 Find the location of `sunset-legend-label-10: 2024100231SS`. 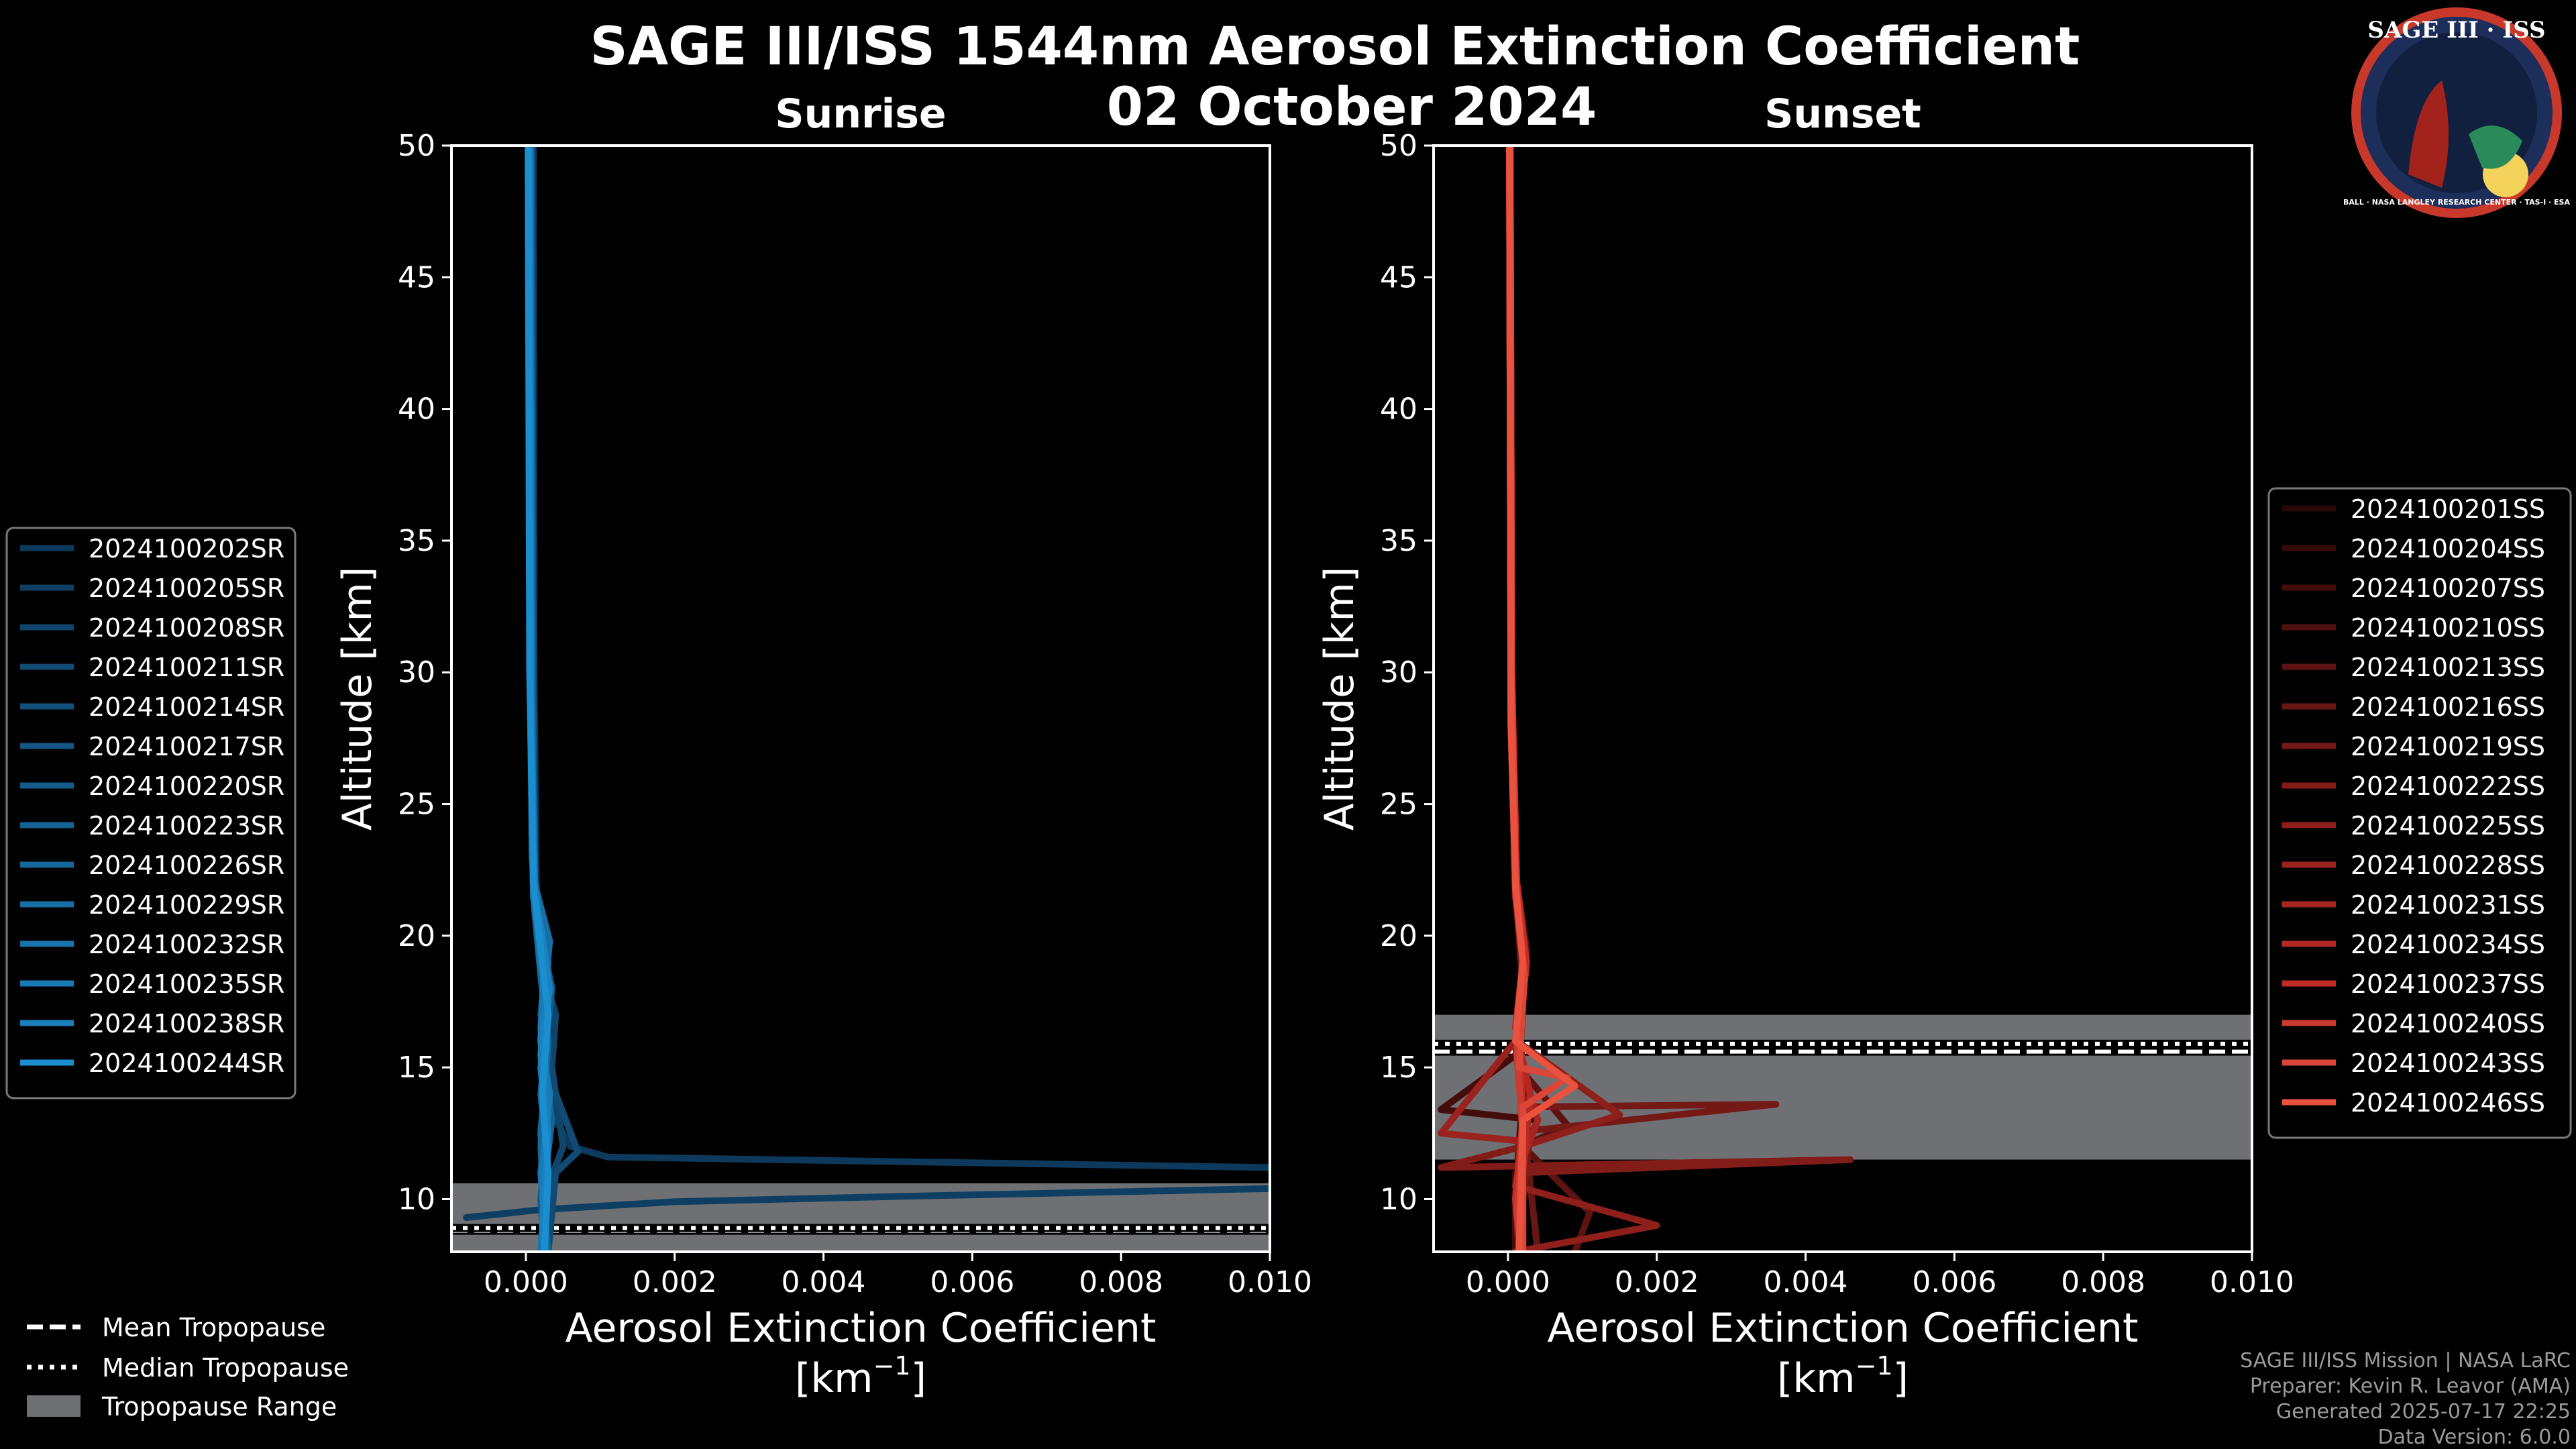

sunset-legend-label-10: 2024100231SS is located at coordinates (2448, 905).